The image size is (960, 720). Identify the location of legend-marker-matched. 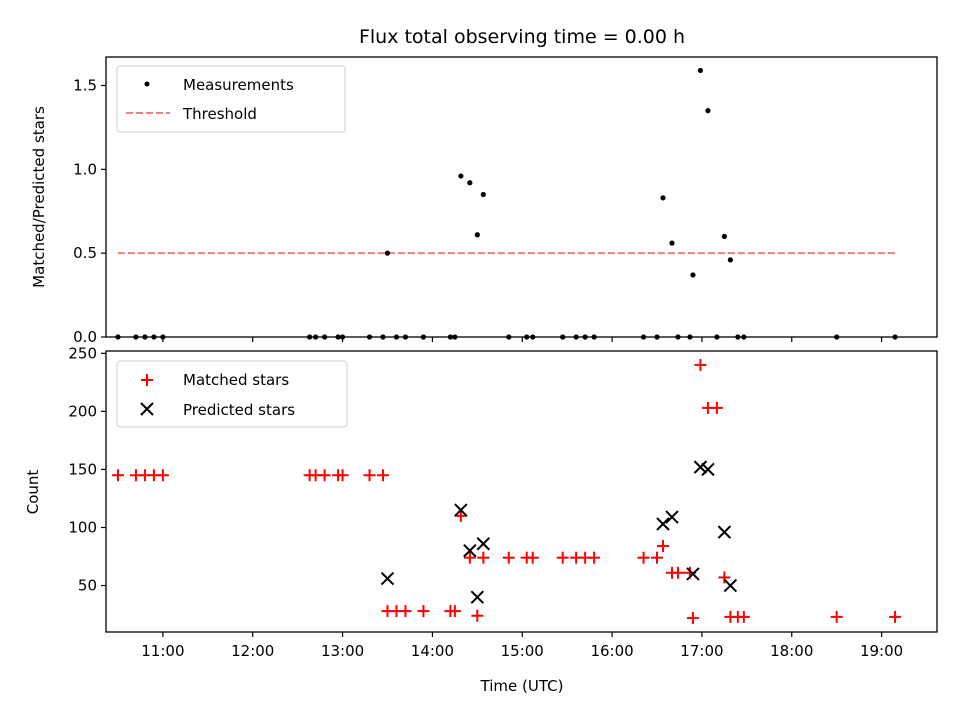
(147, 380).